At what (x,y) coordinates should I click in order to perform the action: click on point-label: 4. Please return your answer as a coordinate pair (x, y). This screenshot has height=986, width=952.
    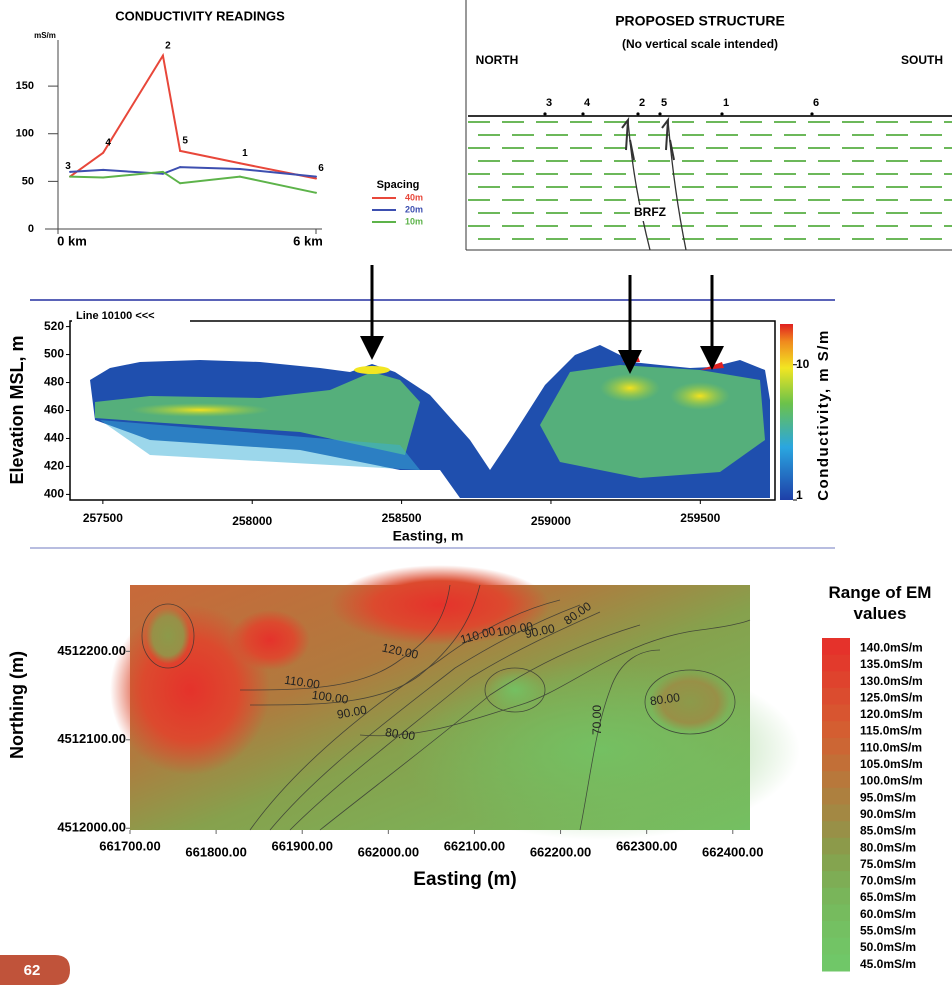
    Looking at the image, I should click on (108, 142).